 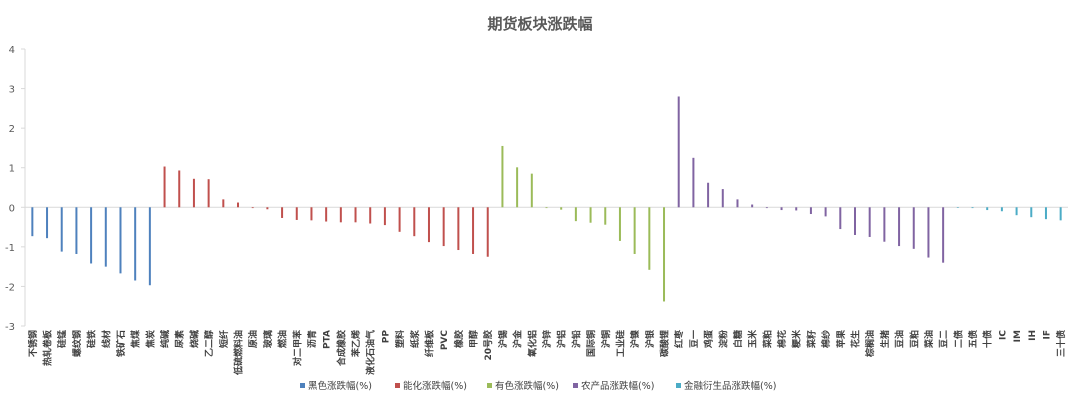 What do you see at coordinates (135, 244) in the screenshot?
I see `bar-焦煤` at bounding box center [135, 244].